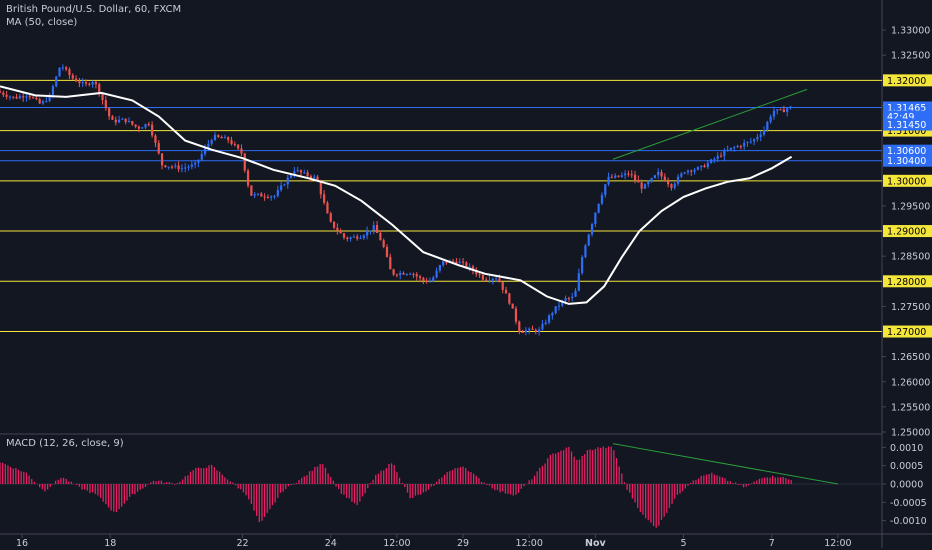  Describe the element at coordinates (906, 282) in the screenshot. I see `level-badge-label: 1.28000` at that location.